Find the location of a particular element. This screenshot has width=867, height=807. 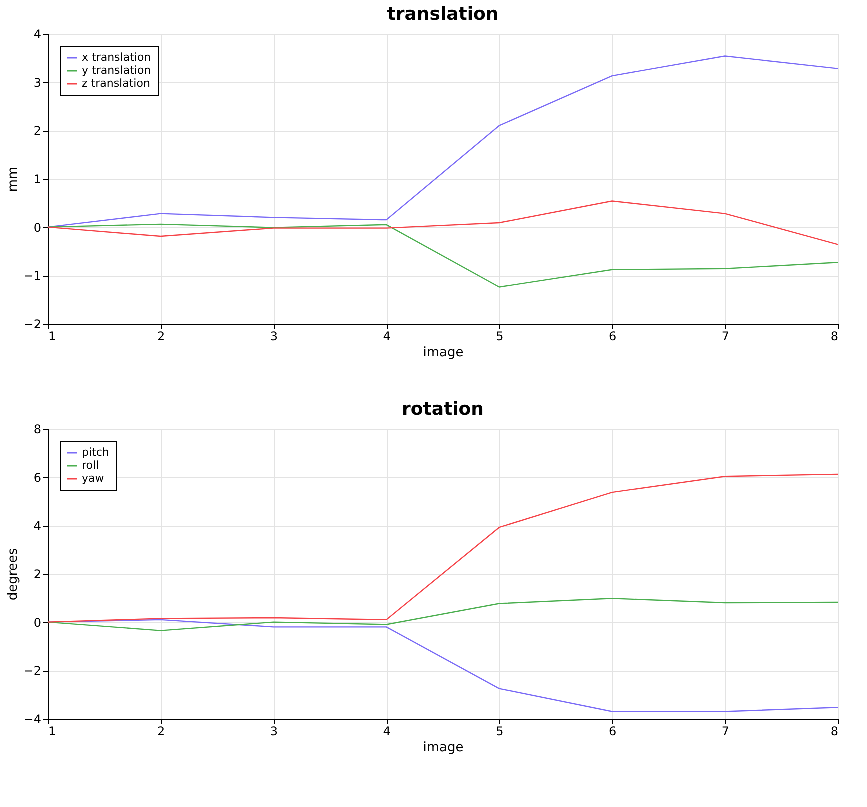

legend-label: yaw is located at coordinates (93, 478).